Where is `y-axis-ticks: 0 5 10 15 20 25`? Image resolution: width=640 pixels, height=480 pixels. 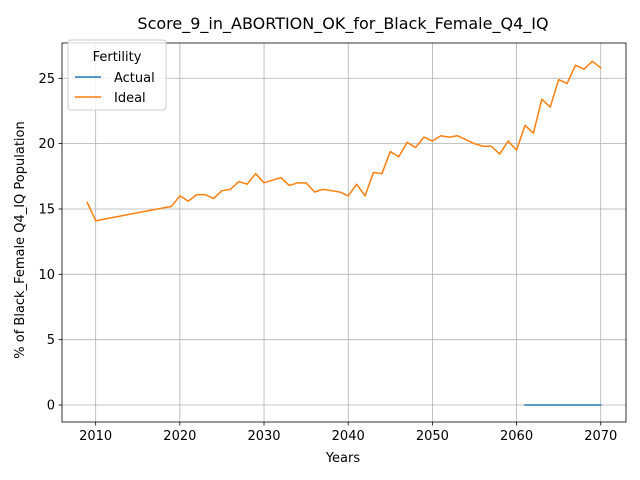 y-axis-ticks: 0 5 10 15 20 25 is located at coordinates (50, 243).